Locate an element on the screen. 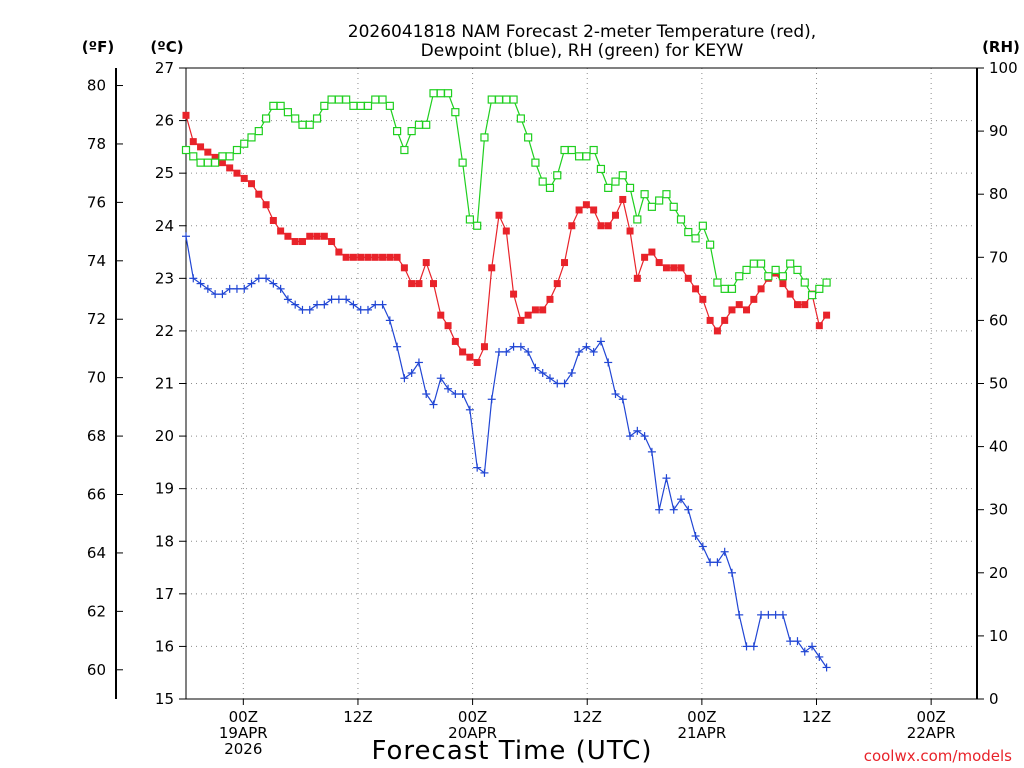  celsius-tick-label: 24 is located at coordinates (164, 226).